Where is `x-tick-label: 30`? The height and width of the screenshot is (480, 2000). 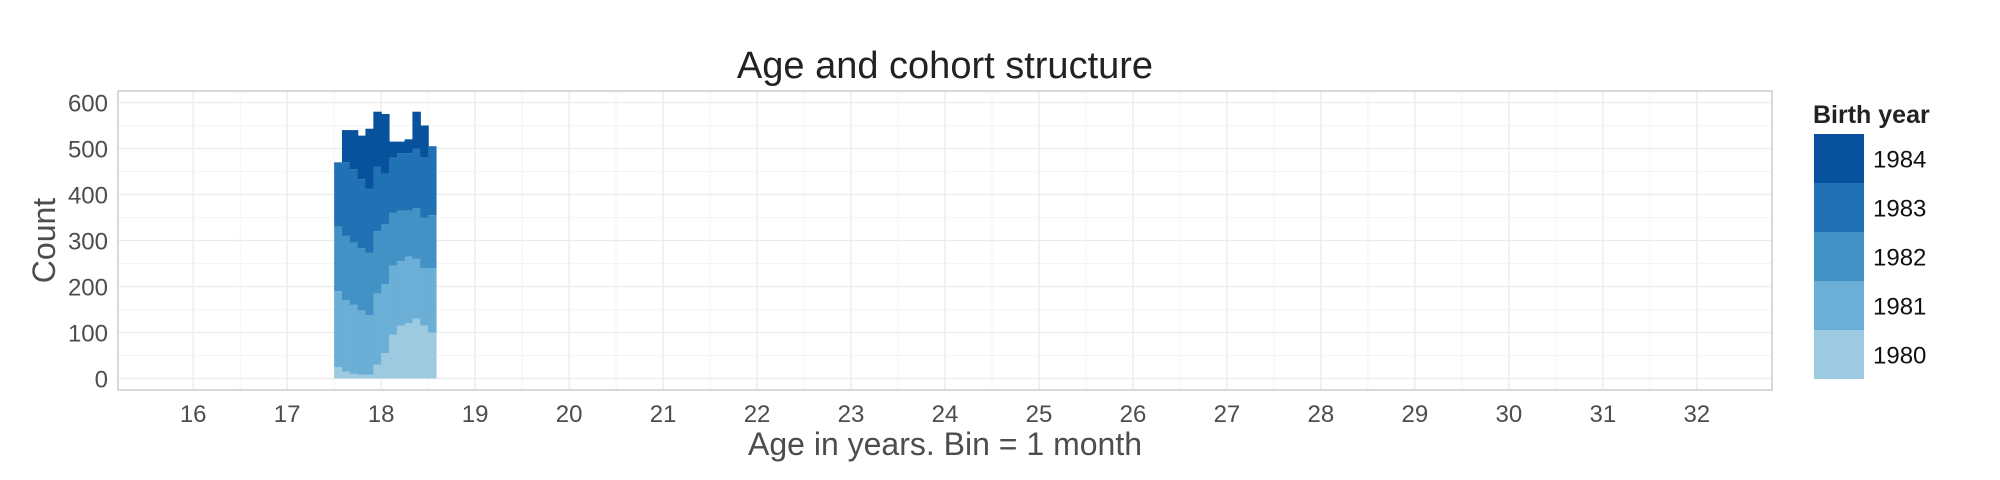
x-tick-label: 30 is located at coordinates (1509, 414).